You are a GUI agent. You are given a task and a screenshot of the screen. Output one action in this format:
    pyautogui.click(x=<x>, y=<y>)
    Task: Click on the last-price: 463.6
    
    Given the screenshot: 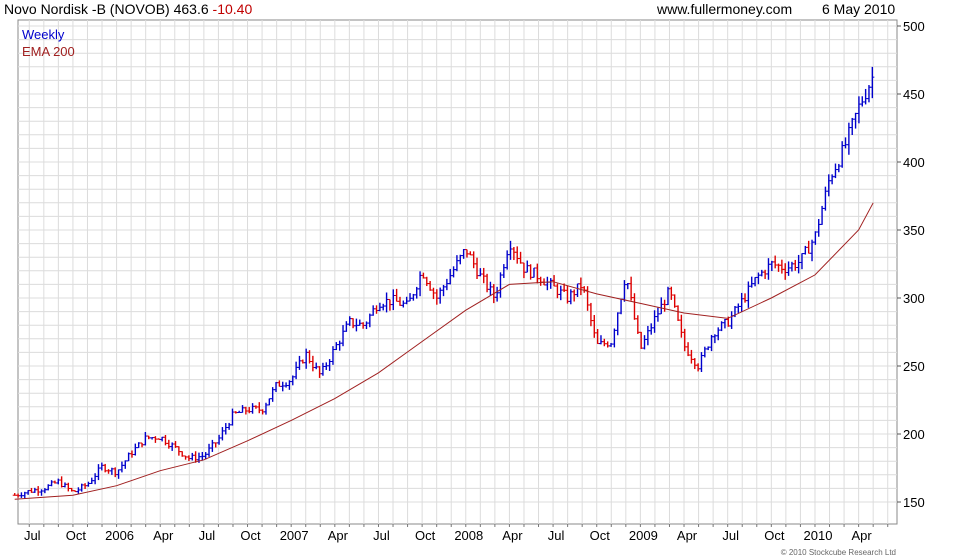 What is the action you would take?
    pyautogui.click(x=191, y=9)
    